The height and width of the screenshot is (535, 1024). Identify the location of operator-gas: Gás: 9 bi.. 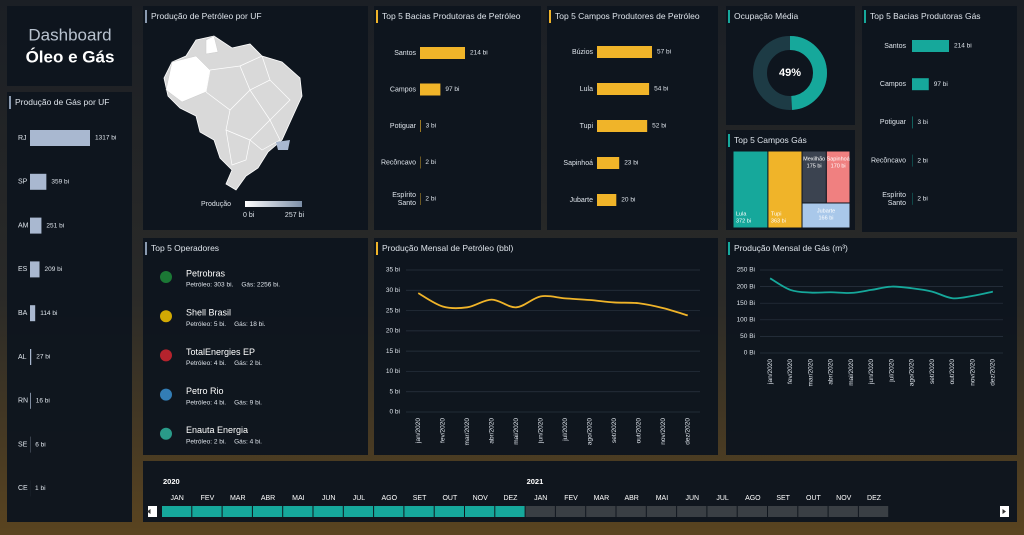
(248, 402).